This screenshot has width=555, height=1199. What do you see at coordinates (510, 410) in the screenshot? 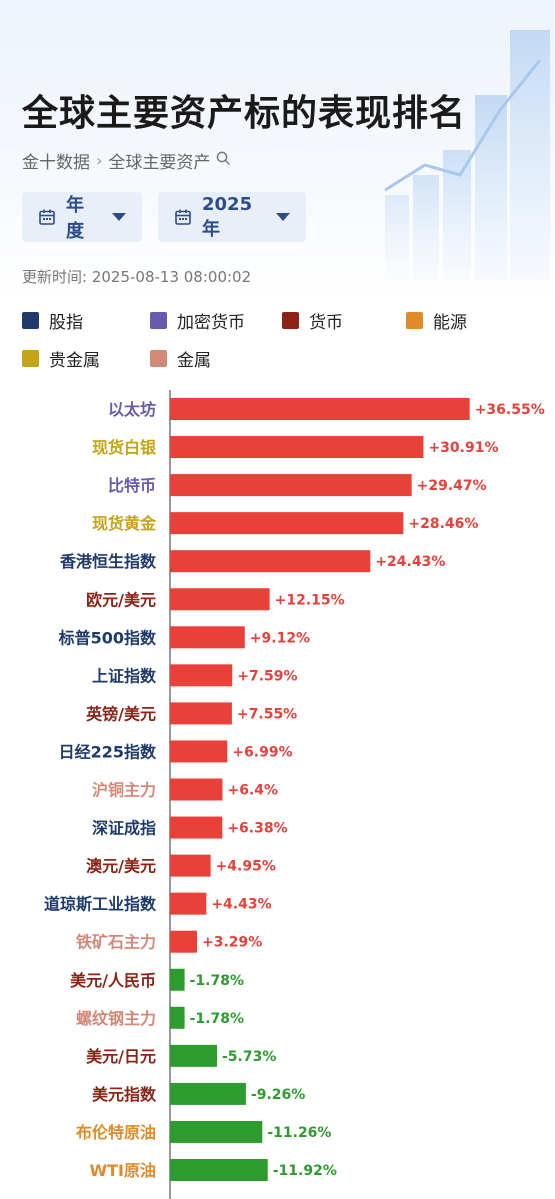
I see `value-label: +36.55%` at bounding box center [510, 410].